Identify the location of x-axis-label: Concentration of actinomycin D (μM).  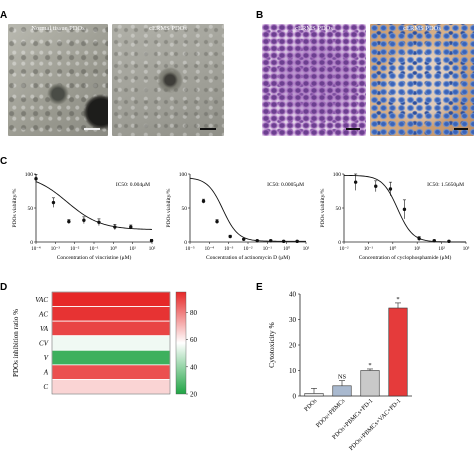
(248, 257).